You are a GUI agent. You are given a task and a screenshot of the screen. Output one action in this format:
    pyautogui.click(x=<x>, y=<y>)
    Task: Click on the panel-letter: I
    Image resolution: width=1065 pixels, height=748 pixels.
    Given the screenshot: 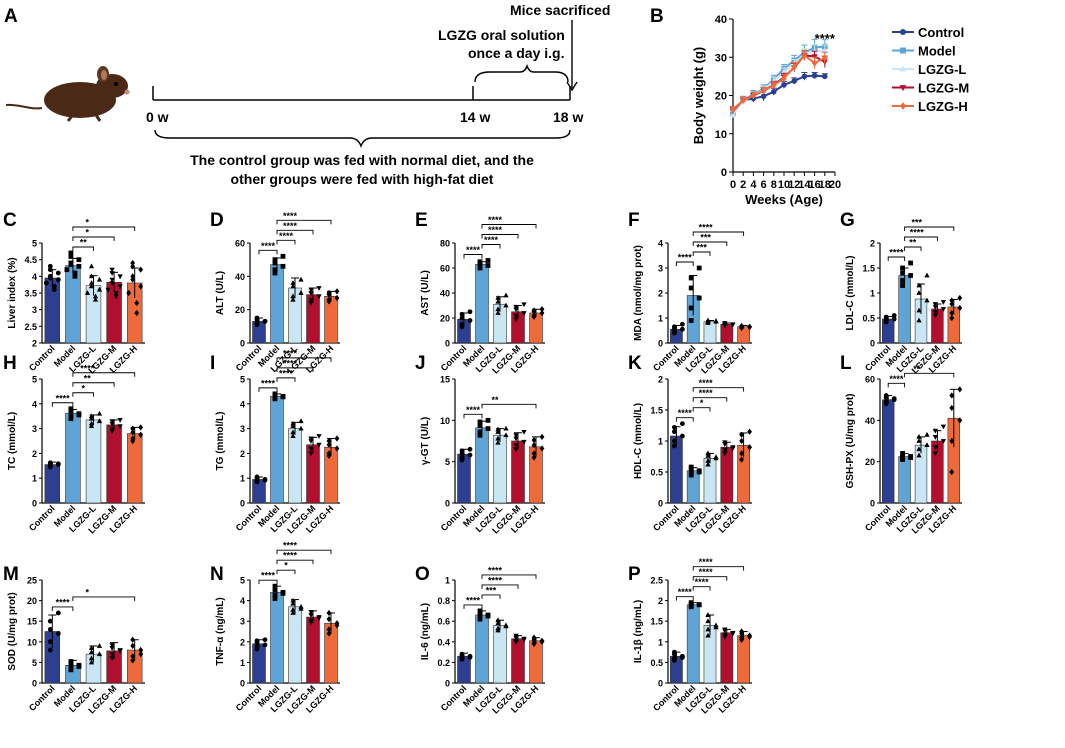 What is the action you would take?
    pyautogui.click(x=212, y=363)
    